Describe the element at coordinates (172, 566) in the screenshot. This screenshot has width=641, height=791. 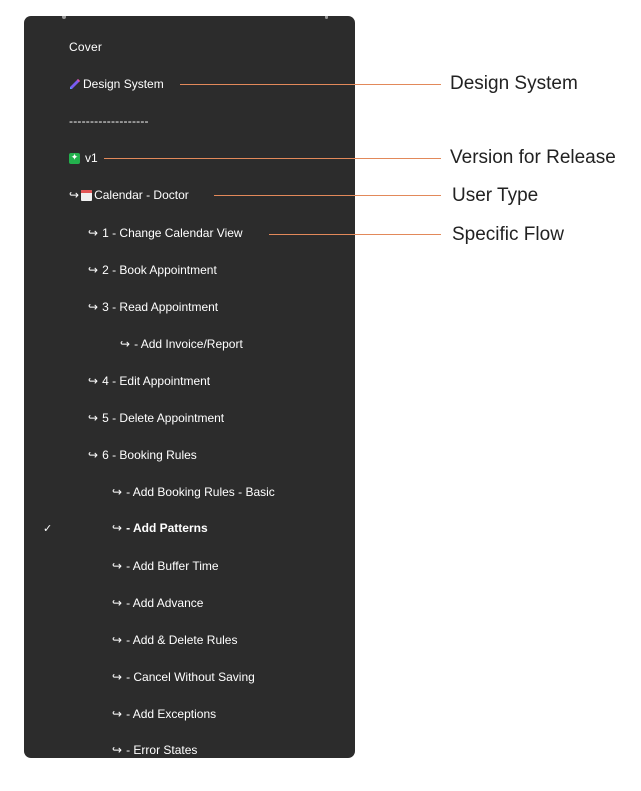
I see `page-item-label: - Add Buffer Time` at that location.